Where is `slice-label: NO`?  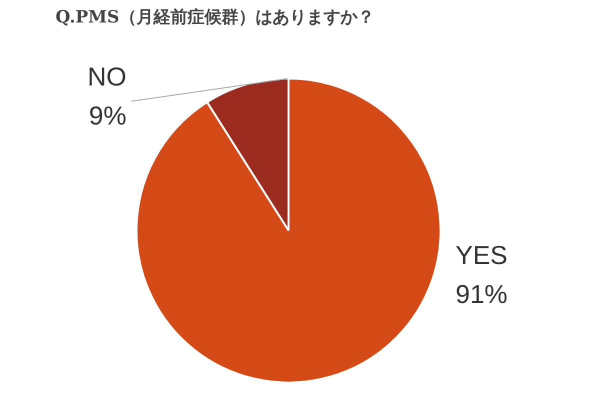 slice-label: NO is located at coordinates (107, 77).